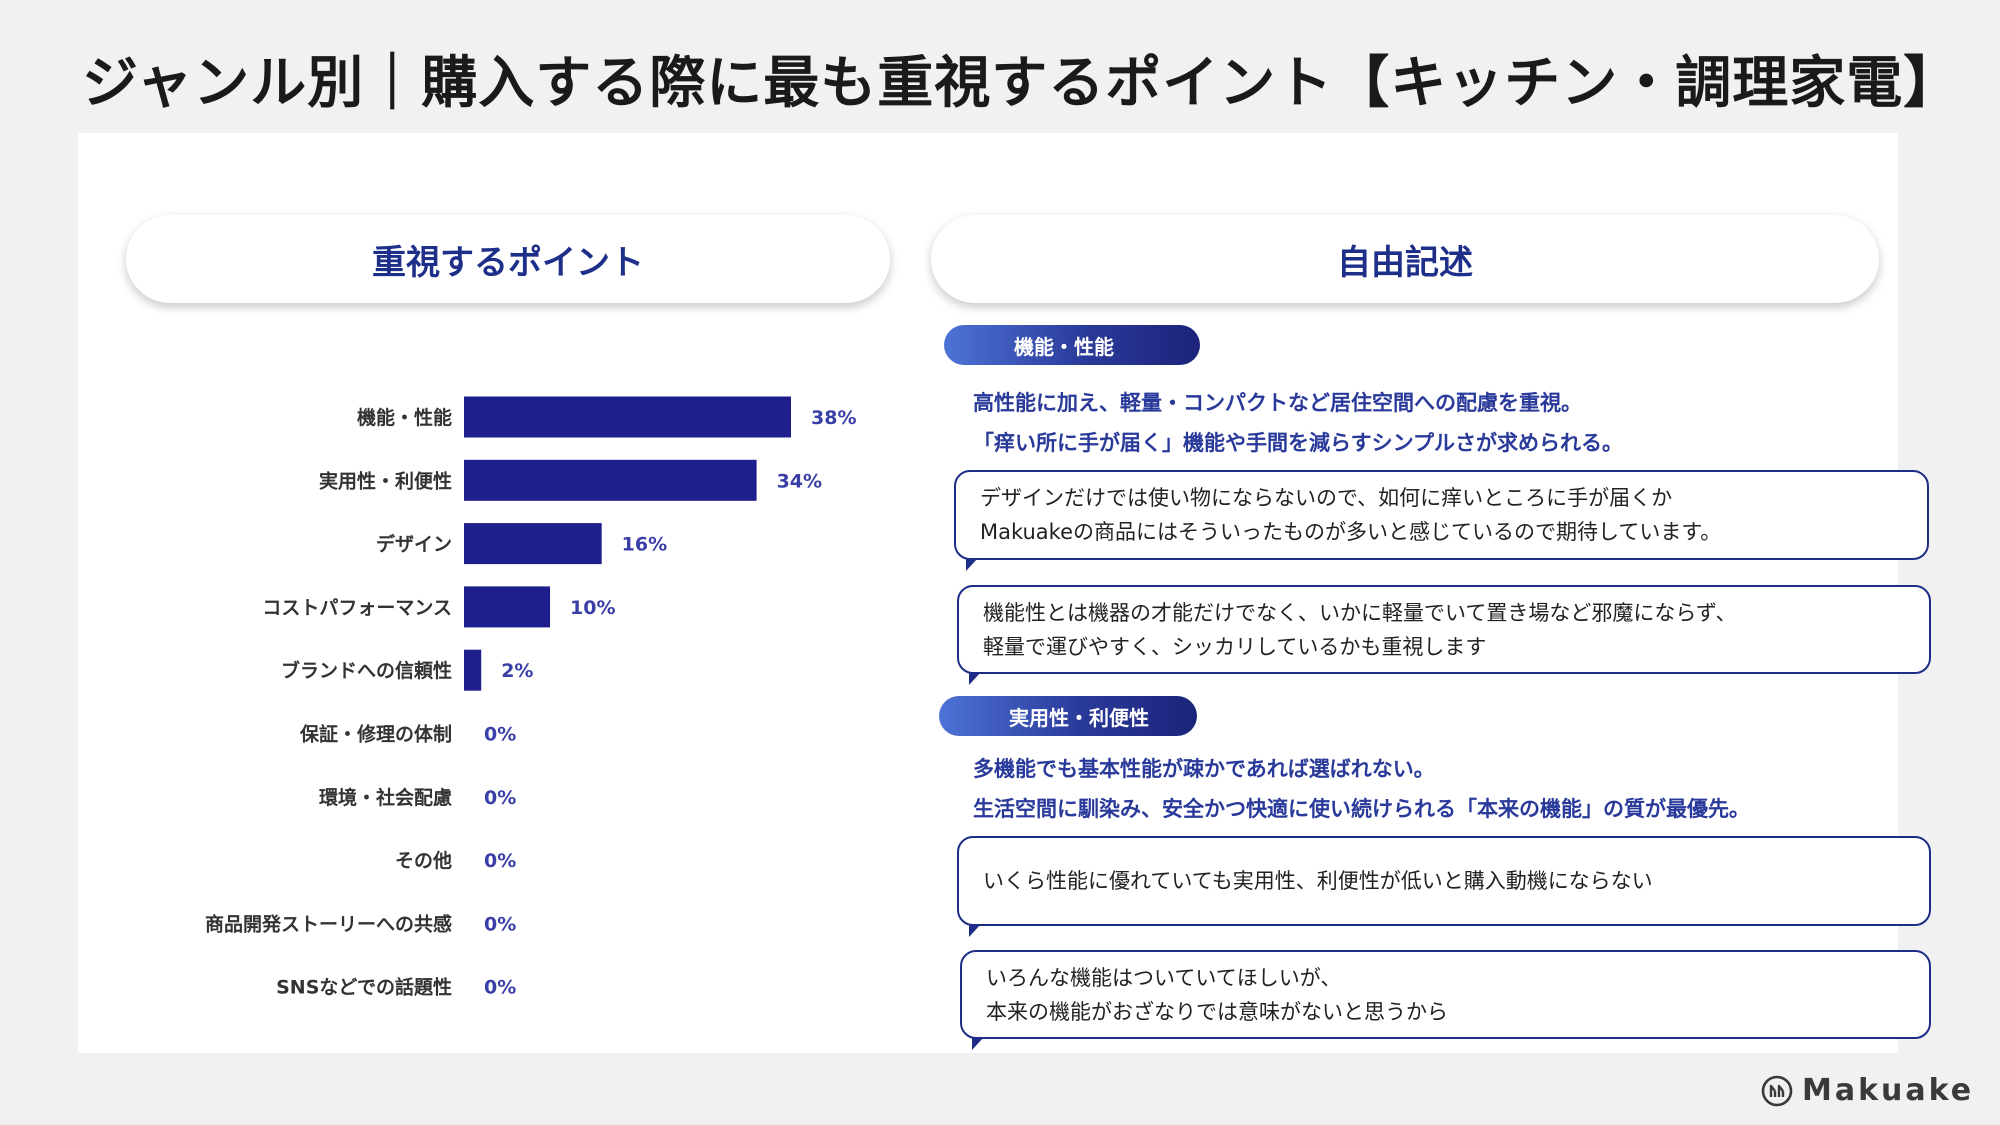 The height and width of the screenshot is (1125, 2000). What do you see at coordinates (1072, 345) in the screenshot?
I see `section-tag-function: 機能・性能` at bounding box center [1072, 345].